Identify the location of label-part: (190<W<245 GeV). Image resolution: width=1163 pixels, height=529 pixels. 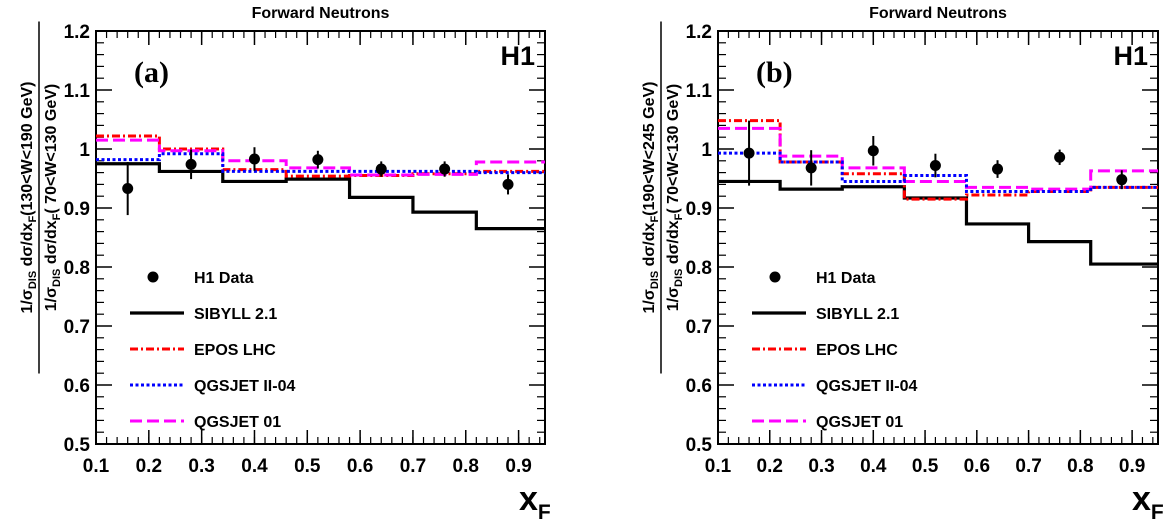
(649, 149).